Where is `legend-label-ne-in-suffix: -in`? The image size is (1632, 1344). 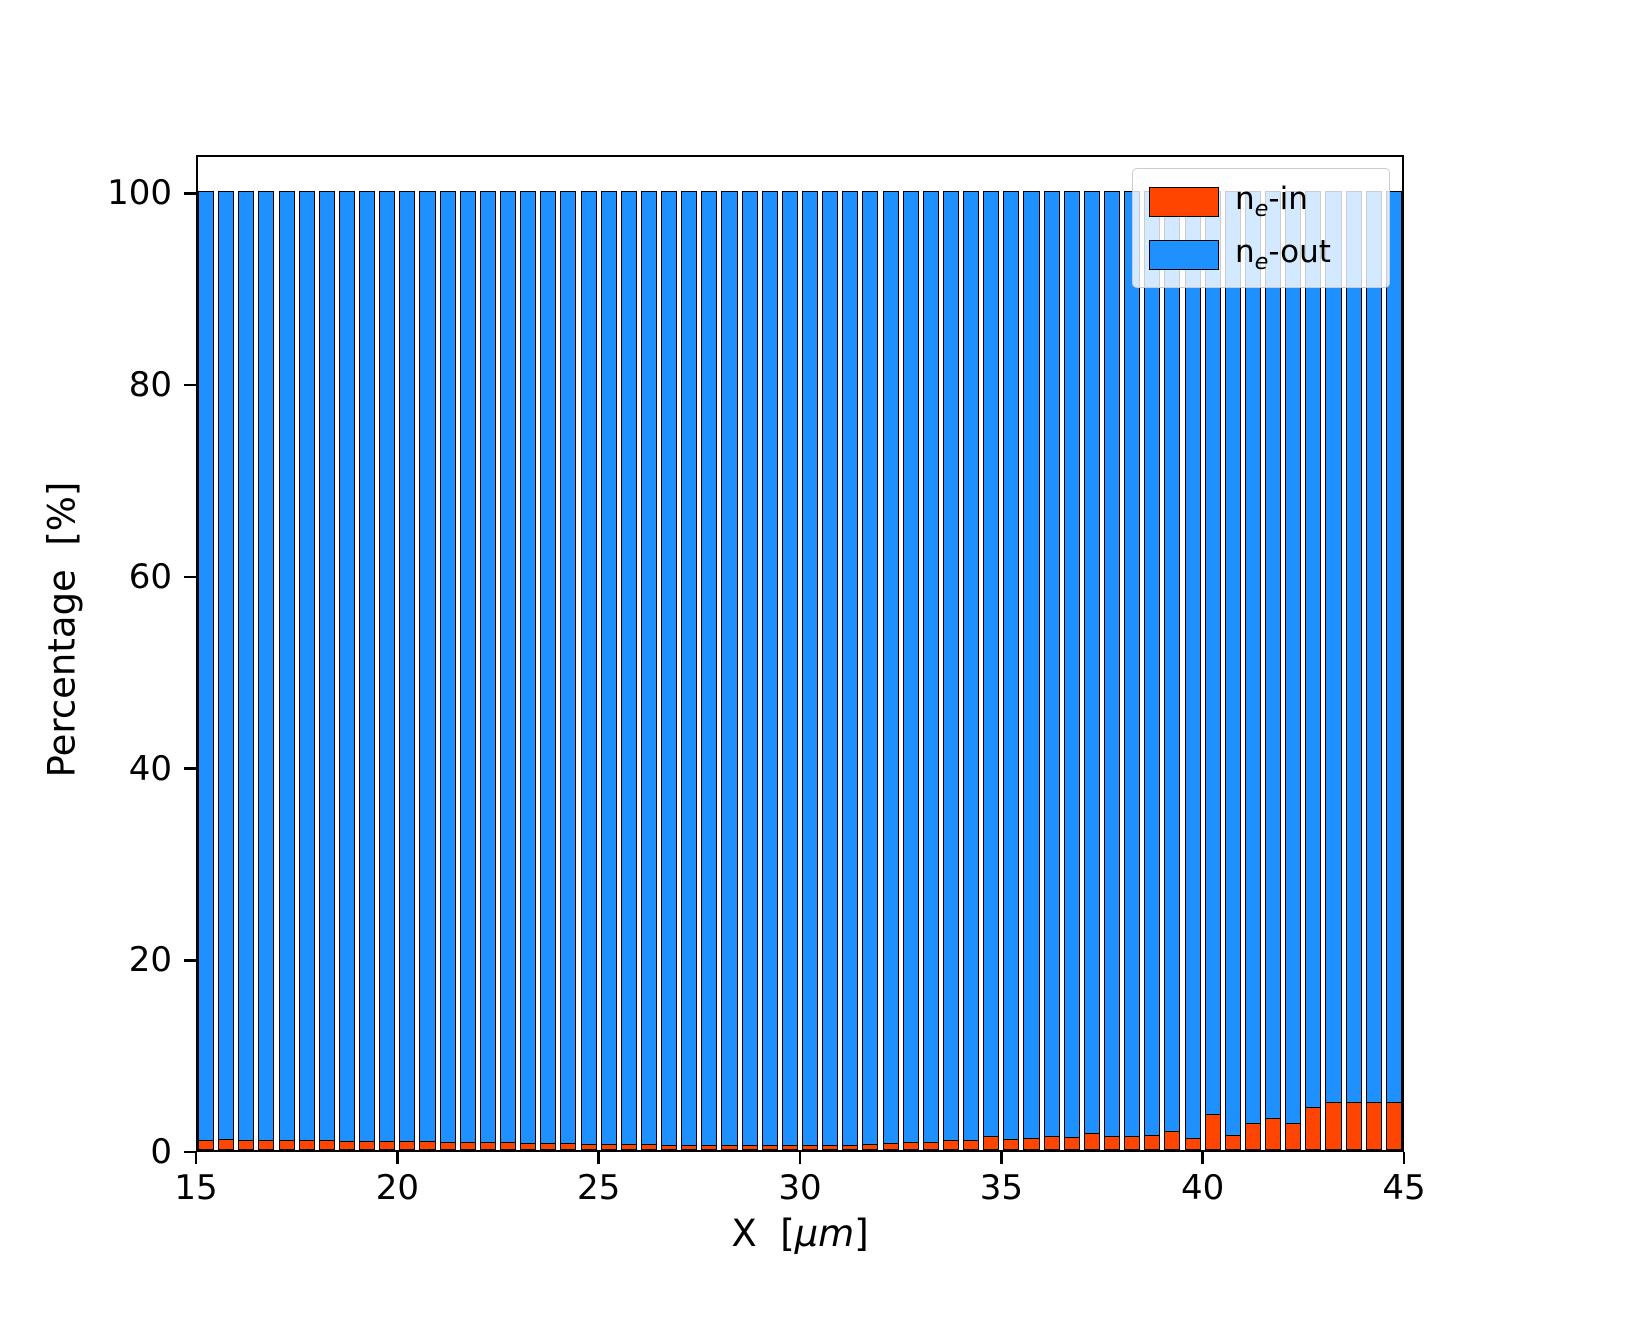
legend-label-ne-in-suffix: -in is located at coordinates (1288, 199).